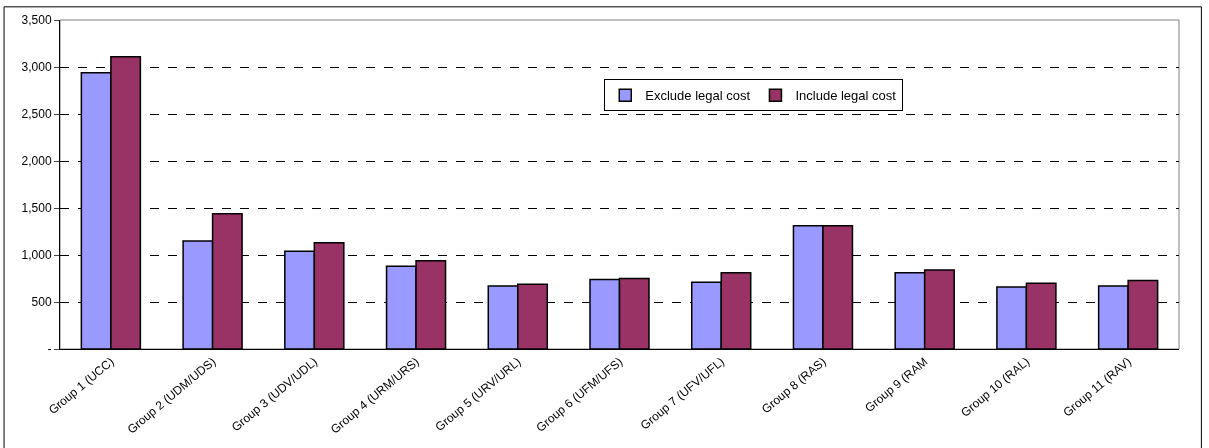  Describe the element at coordinates (698, 96) in the screenshot. I see `legend-label: Exclude legal cost` at that location.